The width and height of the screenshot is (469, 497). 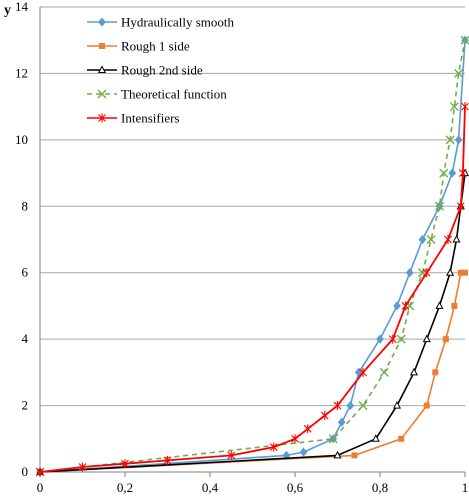 I want to click on y-tick-label: 12, so click(x=21, y=72).